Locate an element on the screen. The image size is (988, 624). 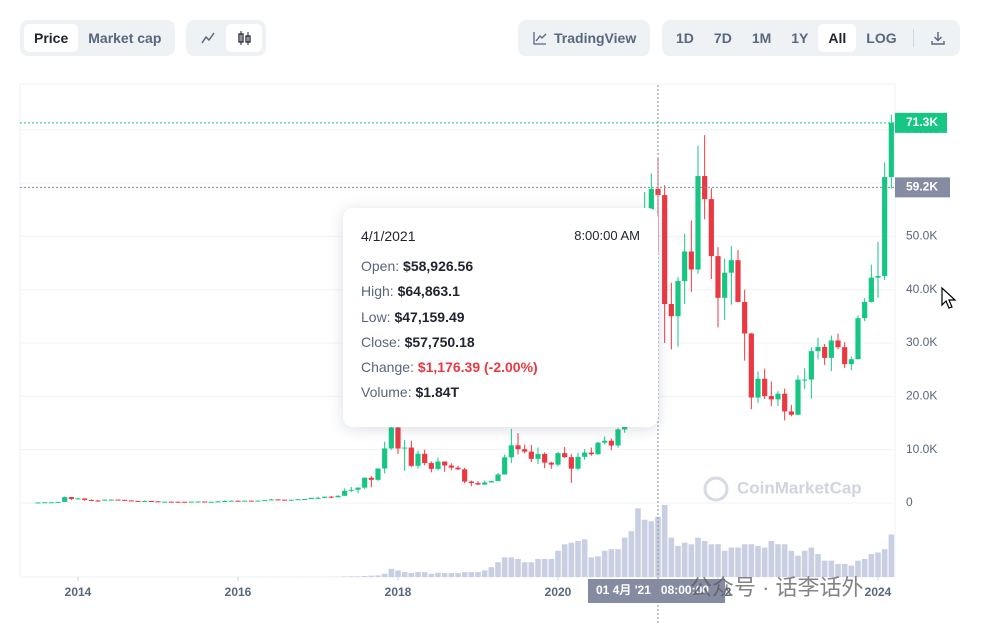
watermark: CoinMarketCap is located at coordinates (782, 489).